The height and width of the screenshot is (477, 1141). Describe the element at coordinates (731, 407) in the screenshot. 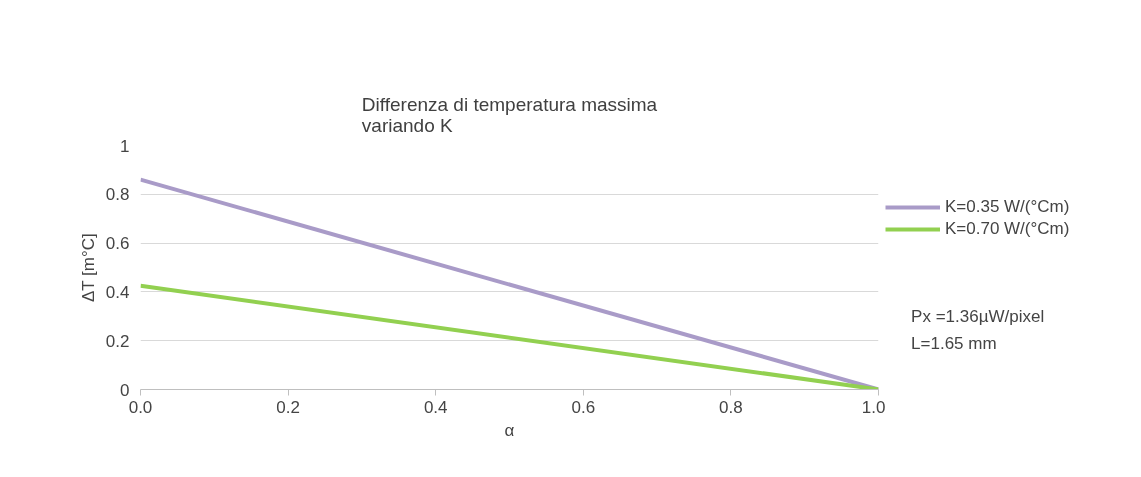

I see `x-tick-label: 0.8` at that location.